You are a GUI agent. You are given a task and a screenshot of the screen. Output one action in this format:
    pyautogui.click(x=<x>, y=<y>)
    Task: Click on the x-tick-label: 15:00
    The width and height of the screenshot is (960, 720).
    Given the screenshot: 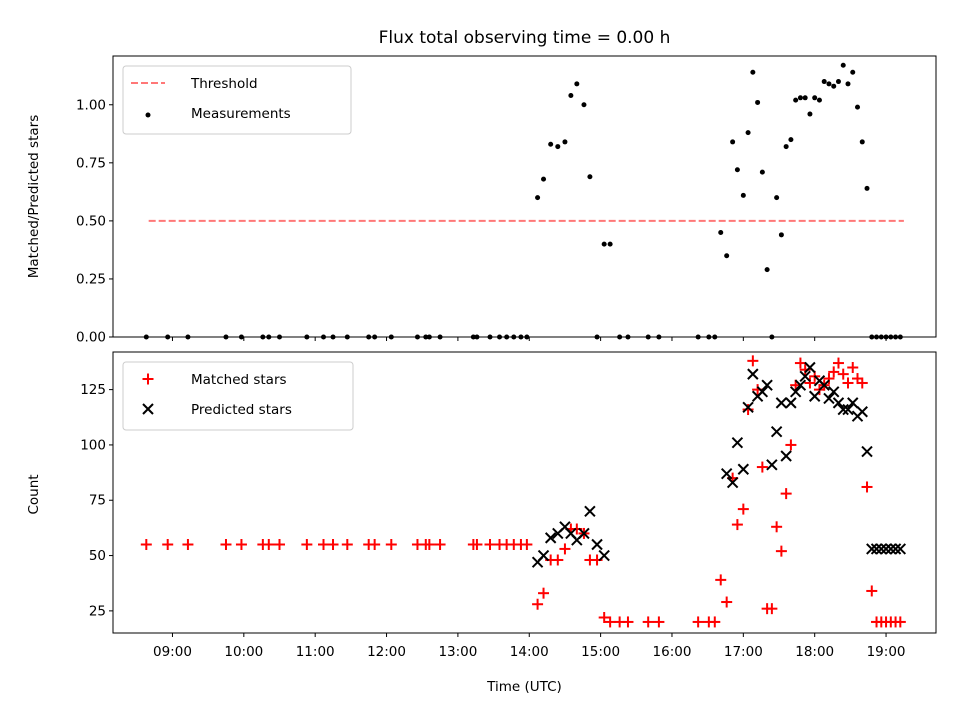 What is the action you would take?
    pyautogui.click(x=600, y=652)
    